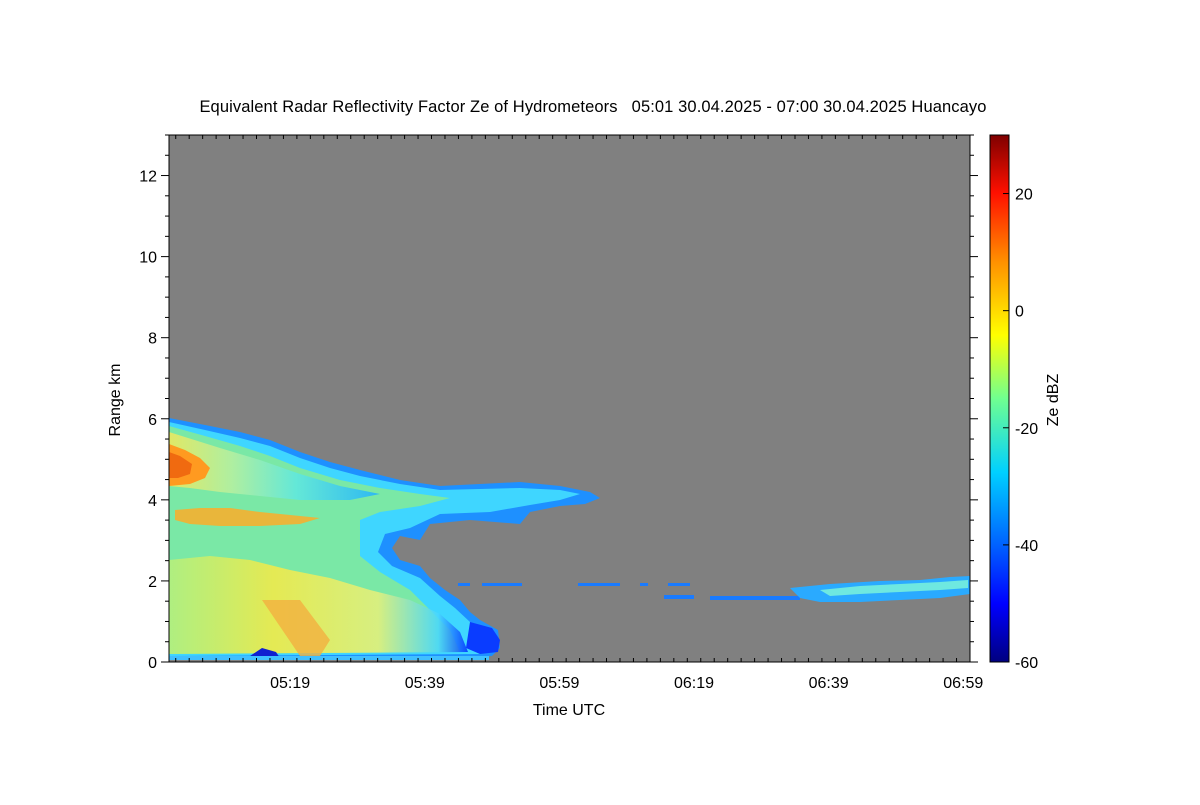 Image resolution: width=1200 pixels, height=805 pixels. I want to click on colorbar-tick-label: -60, so click(1026, 663).